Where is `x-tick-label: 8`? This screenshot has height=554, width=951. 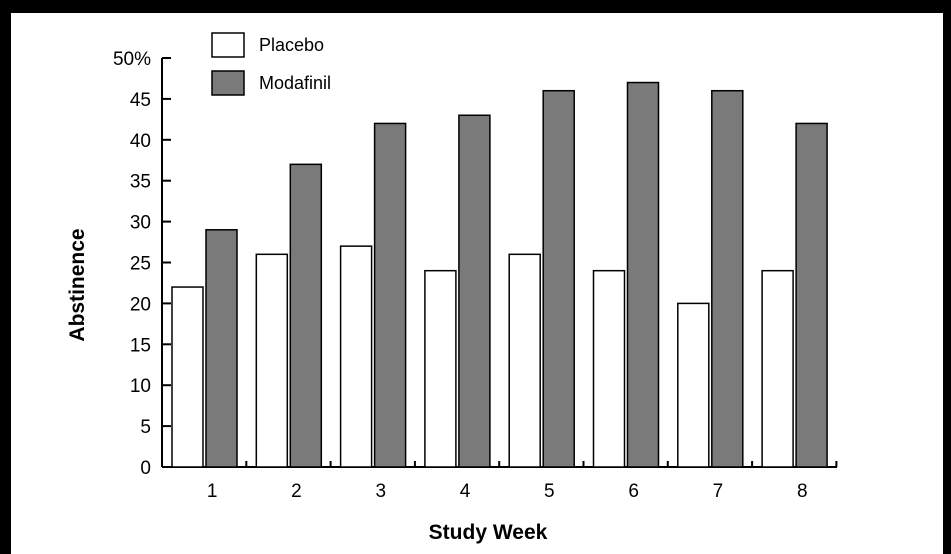
x-tick-label: 8 is located at coordinates (802, 491).